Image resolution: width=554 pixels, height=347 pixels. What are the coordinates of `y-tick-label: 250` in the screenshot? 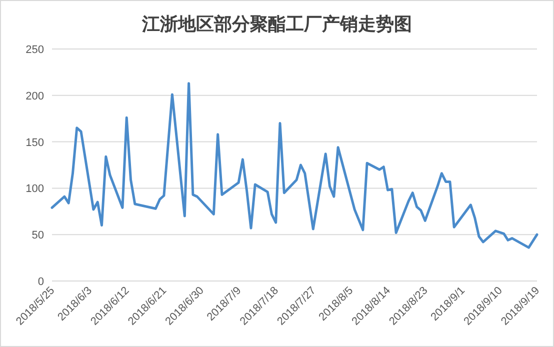 It's located at (35, 50).